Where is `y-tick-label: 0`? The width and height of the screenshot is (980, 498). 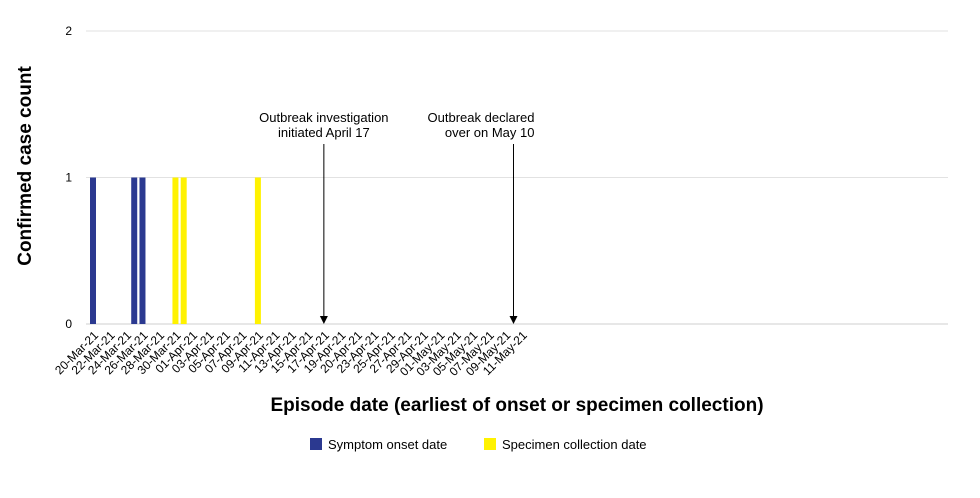
y-tick-label: 0 is located at coordinates (68, 324).